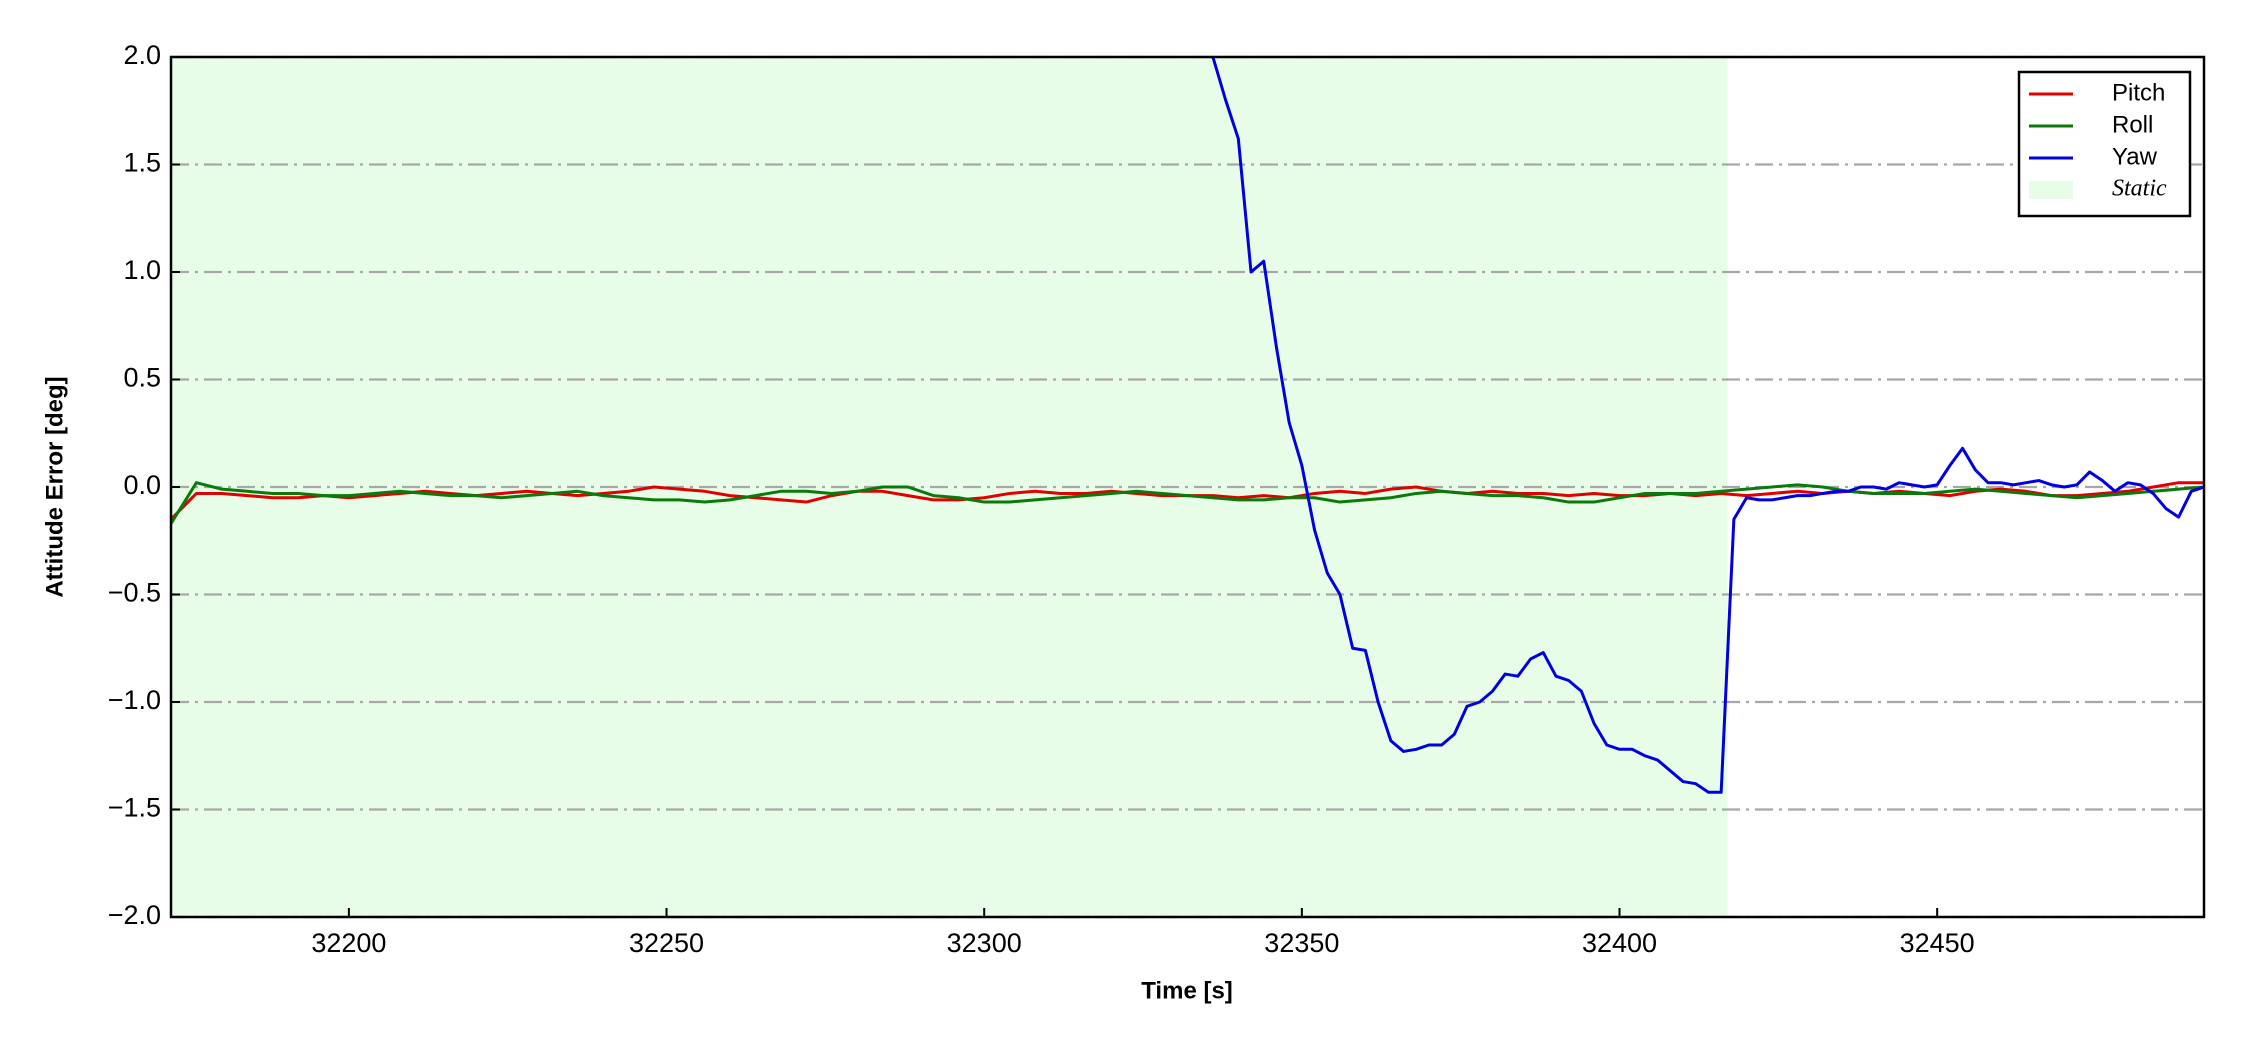 Image resolution: width=2250 pixels, height=1055 pixels. What do you see at coordinates (134, 700) in the screenshot?
I see `y-tick-label: −1.0` at bounding box center [134, 700].